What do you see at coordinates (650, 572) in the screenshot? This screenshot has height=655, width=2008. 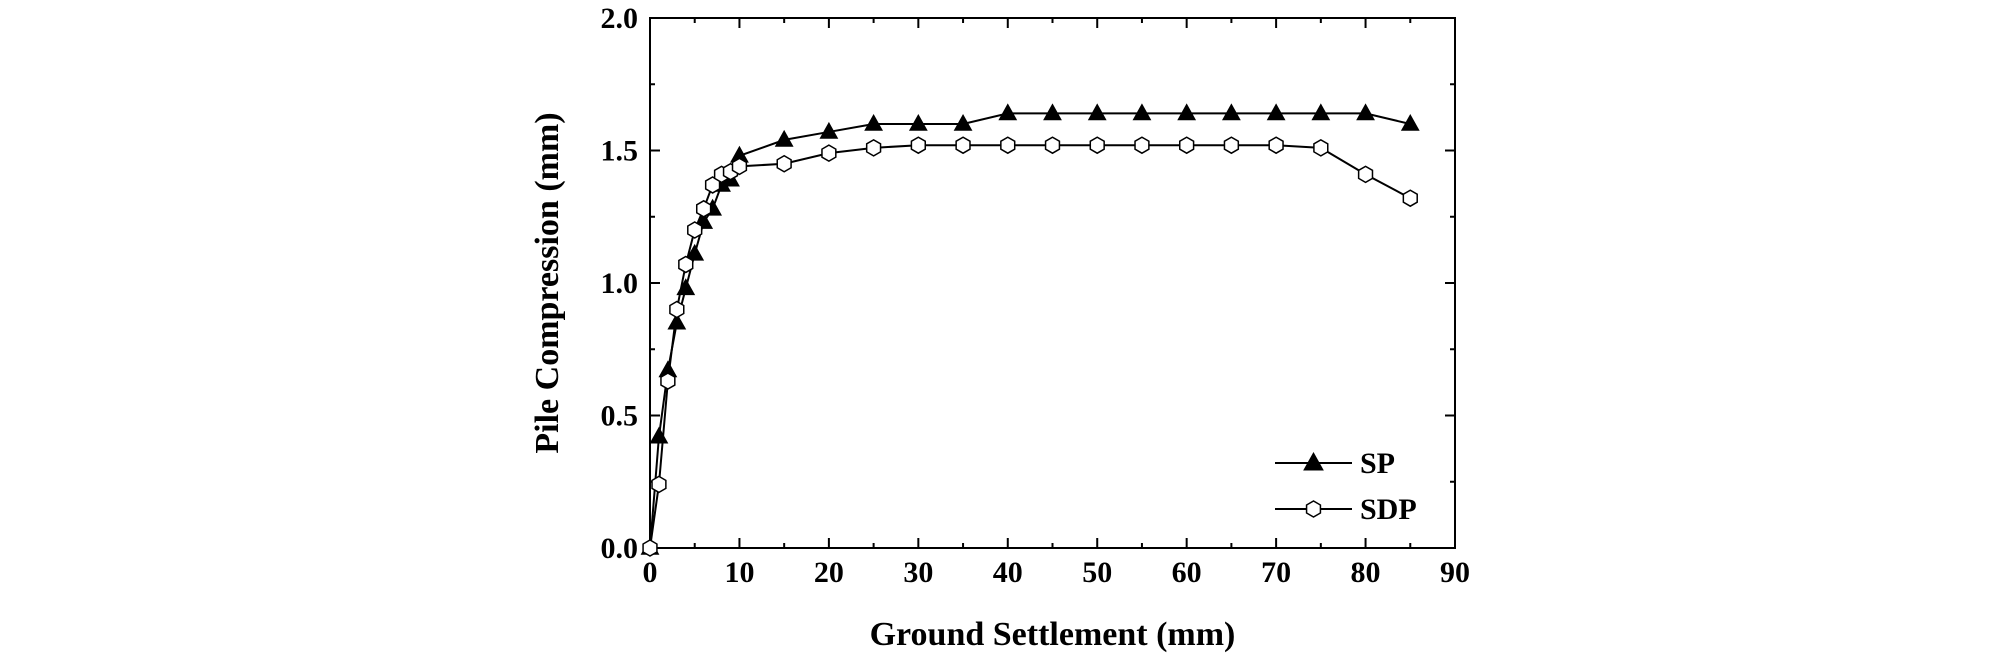 I see `x-tick-label: 0` at bounding box center [650, 572].